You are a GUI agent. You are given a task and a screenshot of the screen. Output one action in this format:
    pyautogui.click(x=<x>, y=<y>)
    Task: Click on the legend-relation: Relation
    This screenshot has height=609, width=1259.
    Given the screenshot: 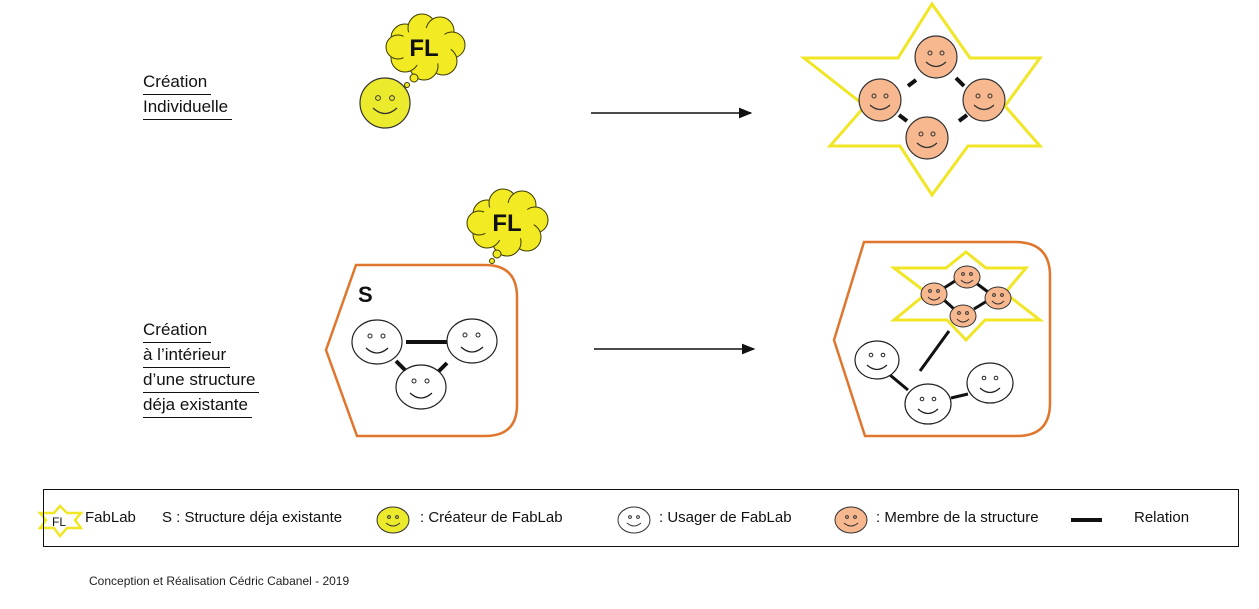 What is the action you would take?
    pyautogui.click(x=1162, y=517)
    